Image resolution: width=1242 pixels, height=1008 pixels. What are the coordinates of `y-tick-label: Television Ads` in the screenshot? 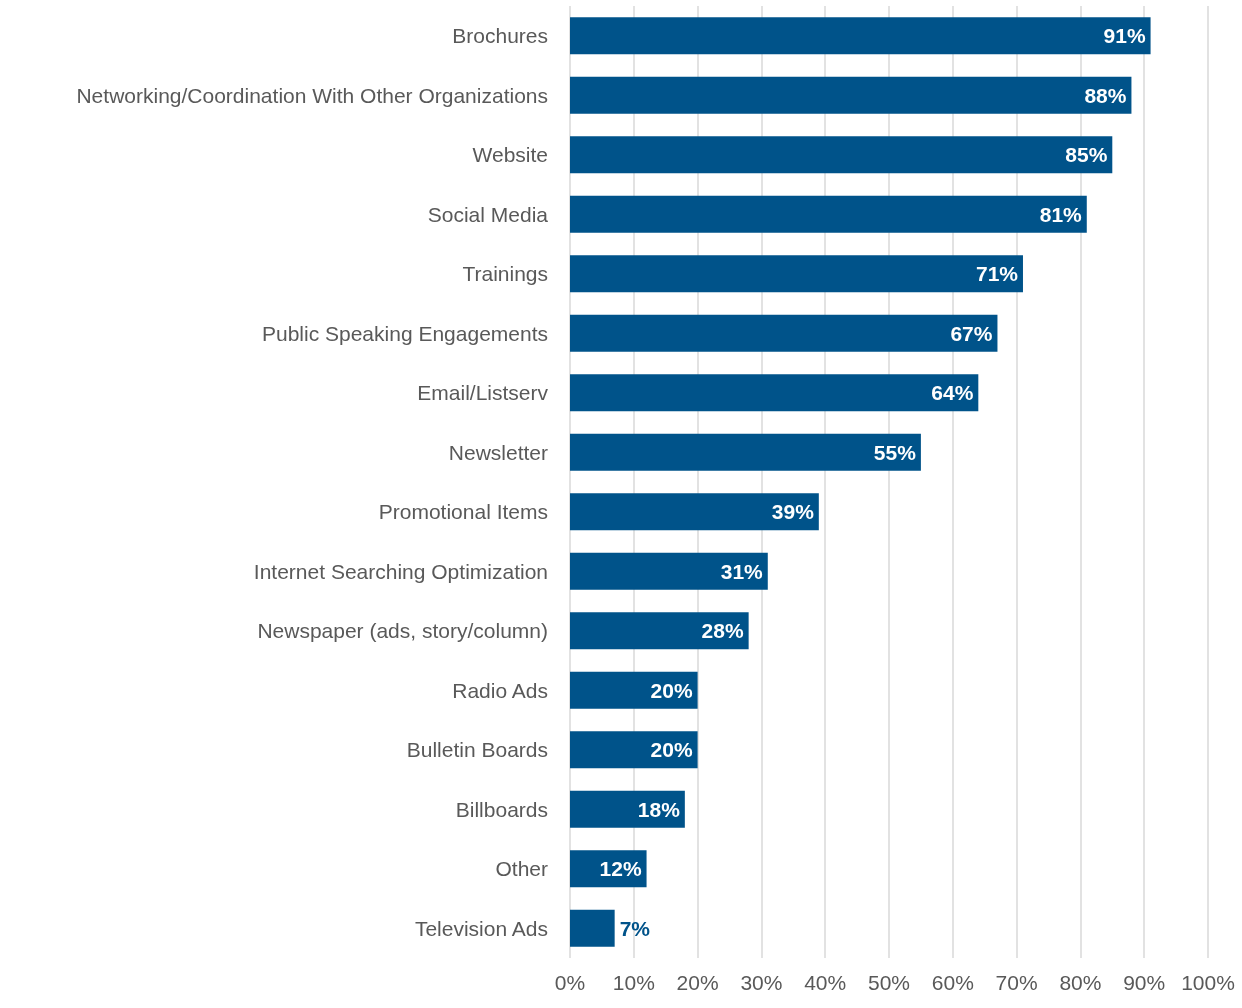 It's located at (481, 928).